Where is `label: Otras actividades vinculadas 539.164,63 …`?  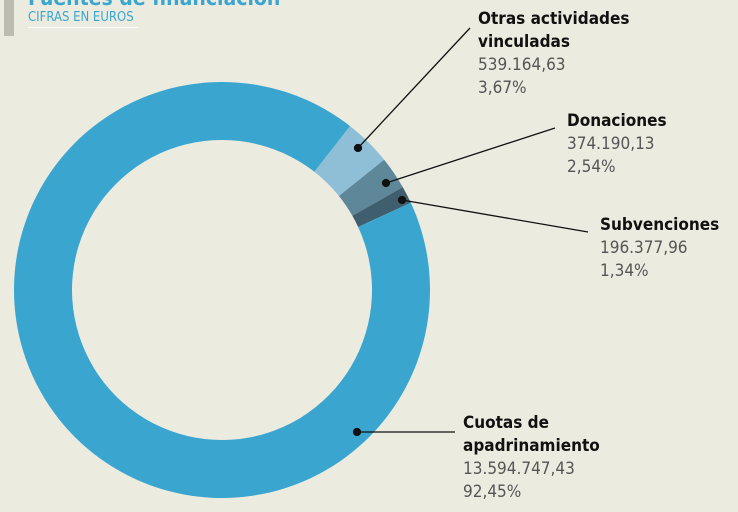 label: Otras actividades vinculadas 539.164,63 … is located at coordinates (568, 54).